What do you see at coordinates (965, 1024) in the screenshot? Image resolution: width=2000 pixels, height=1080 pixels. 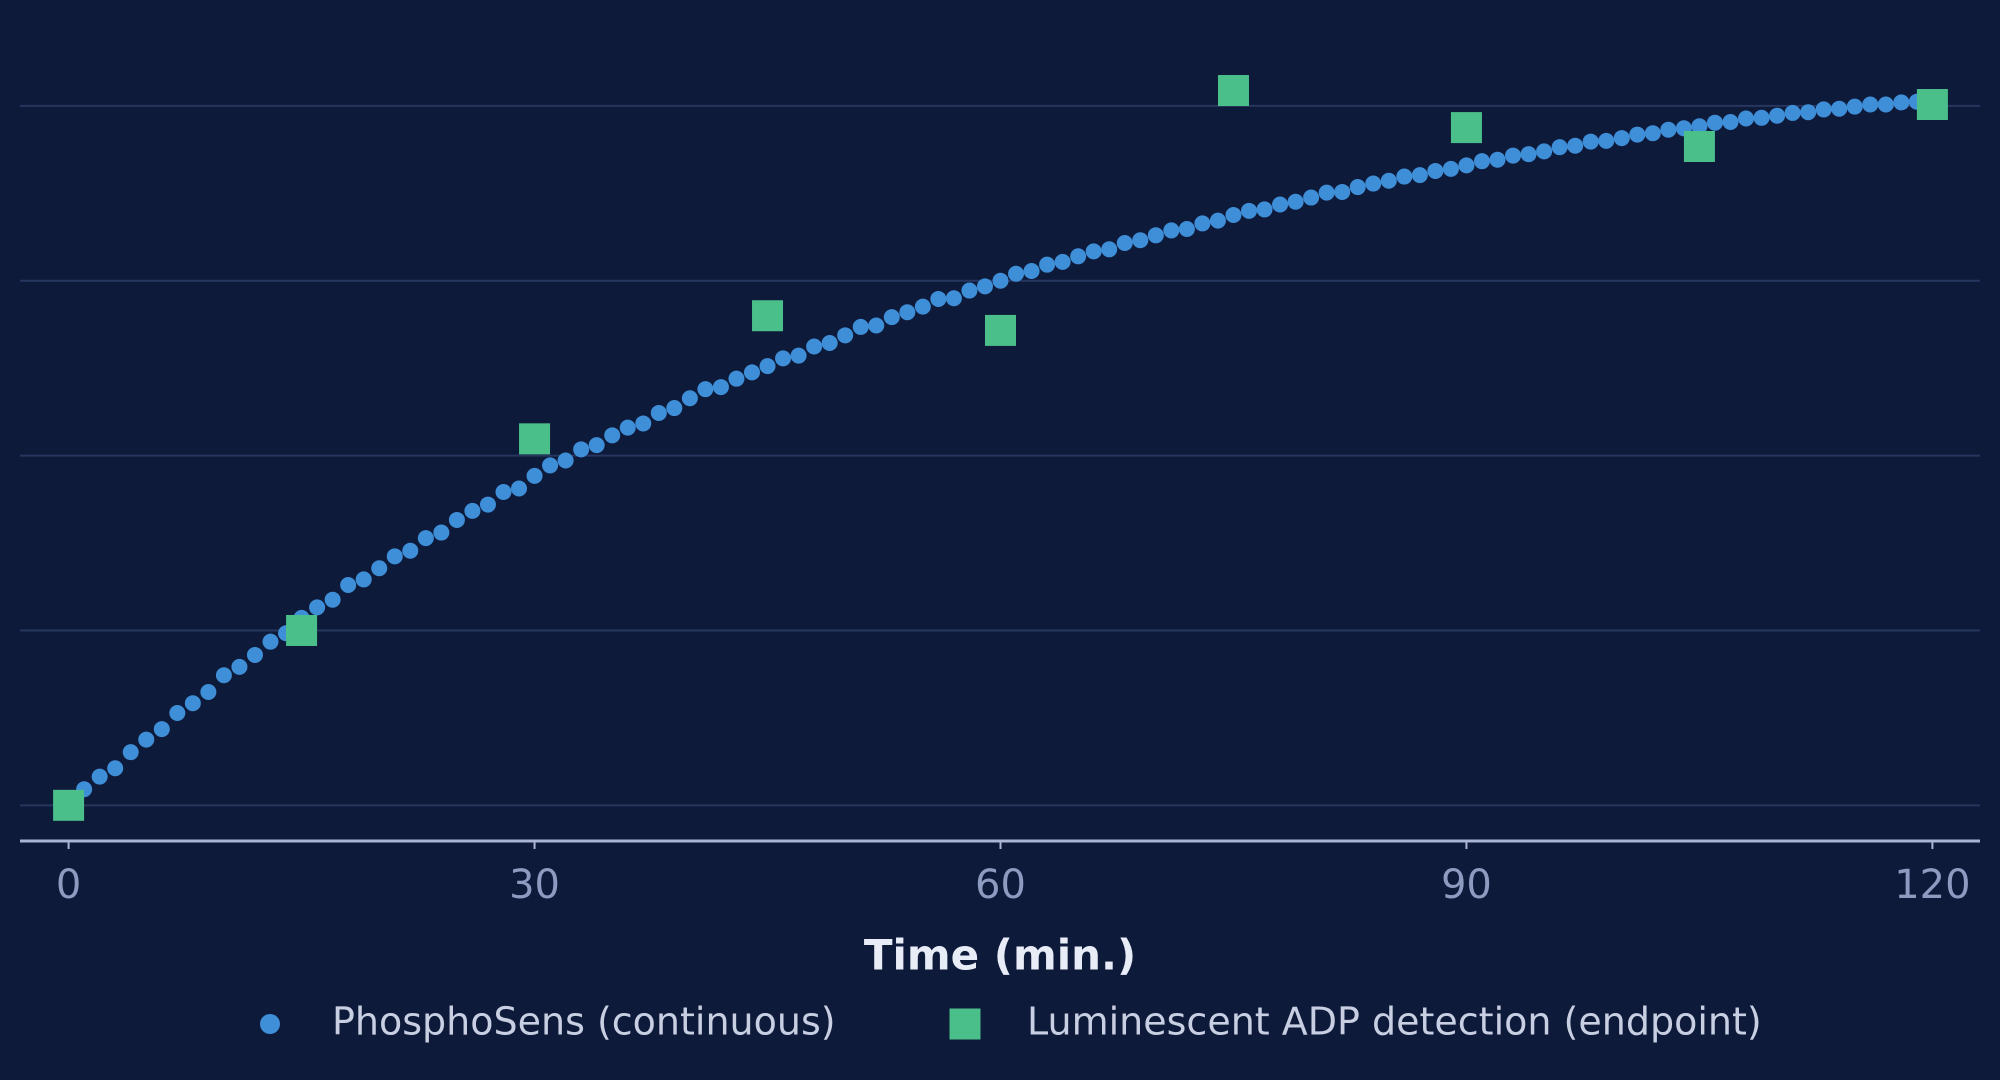 I see `legend-marker` at bounding box center [965, 1024].